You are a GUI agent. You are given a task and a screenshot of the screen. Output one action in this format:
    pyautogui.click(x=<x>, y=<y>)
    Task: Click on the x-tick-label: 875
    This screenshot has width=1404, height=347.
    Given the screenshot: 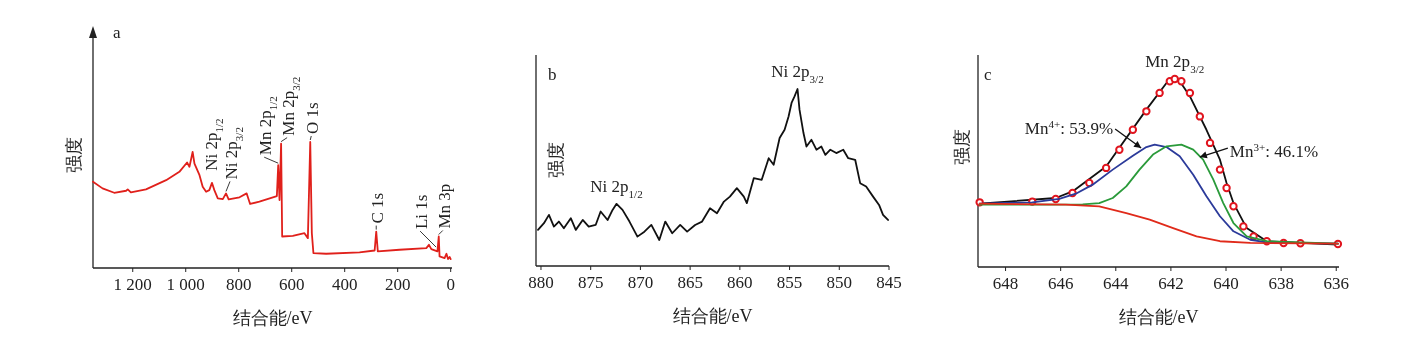 What is the action you would take?
    pyautogui.click(x=590, y=282)
    